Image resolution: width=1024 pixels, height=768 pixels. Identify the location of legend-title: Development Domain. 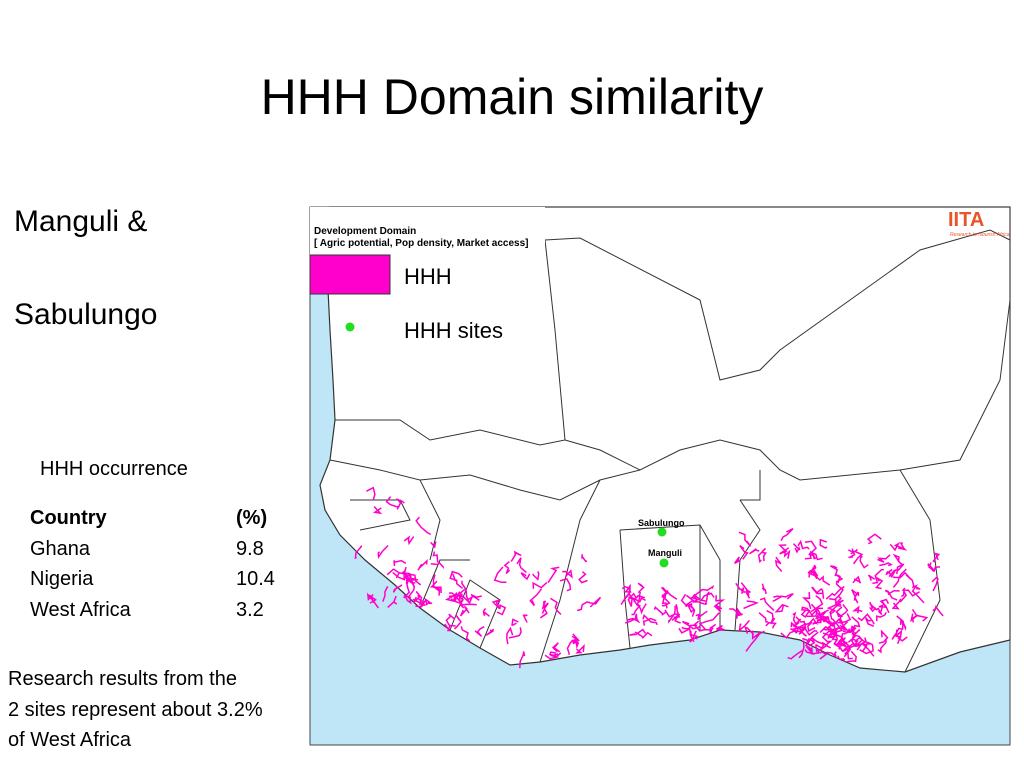
(365, 231).